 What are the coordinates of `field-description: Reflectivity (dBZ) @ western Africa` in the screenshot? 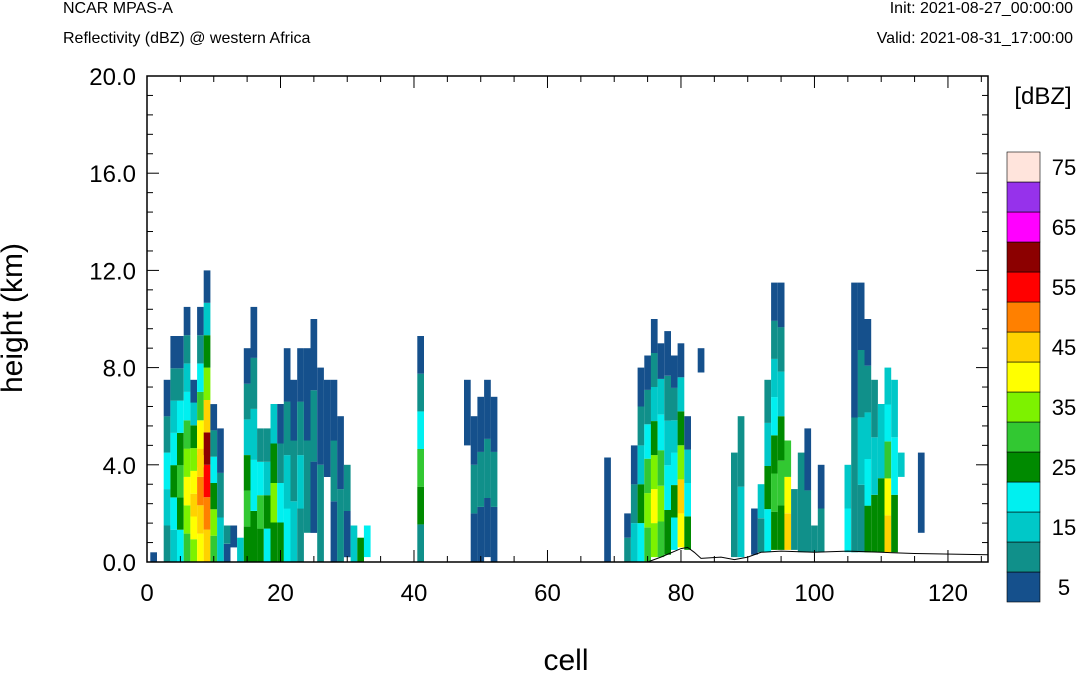 It's located at (187, 38).